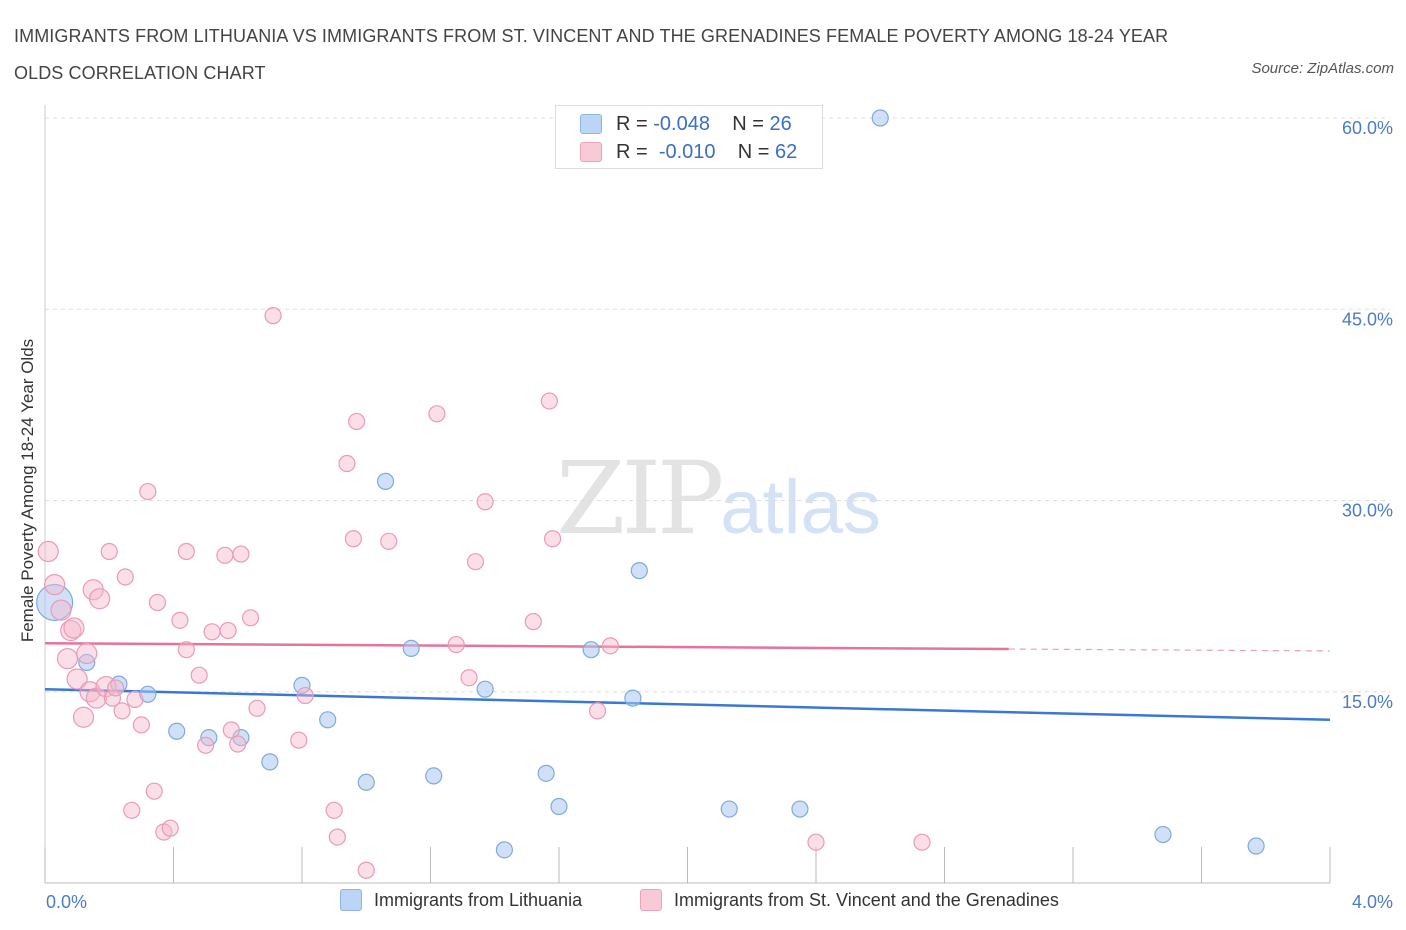 This screenshot has width=1406, height=930. I want to click on source-label: Source: ZipAtlas.com, so click(1322, 68).